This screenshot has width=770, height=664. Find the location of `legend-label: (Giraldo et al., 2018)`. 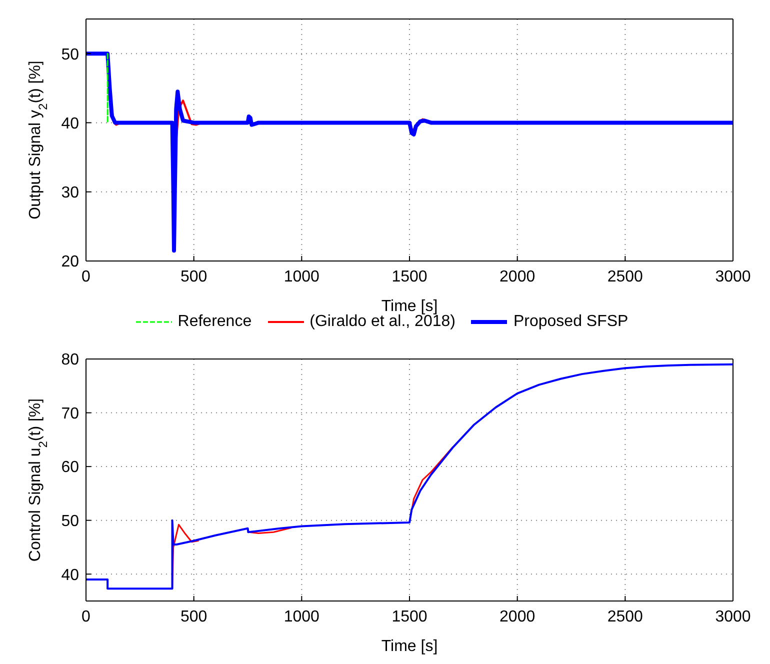

legend-label: (Giraldo et al., 2018) is located at coordinates (383, 322).